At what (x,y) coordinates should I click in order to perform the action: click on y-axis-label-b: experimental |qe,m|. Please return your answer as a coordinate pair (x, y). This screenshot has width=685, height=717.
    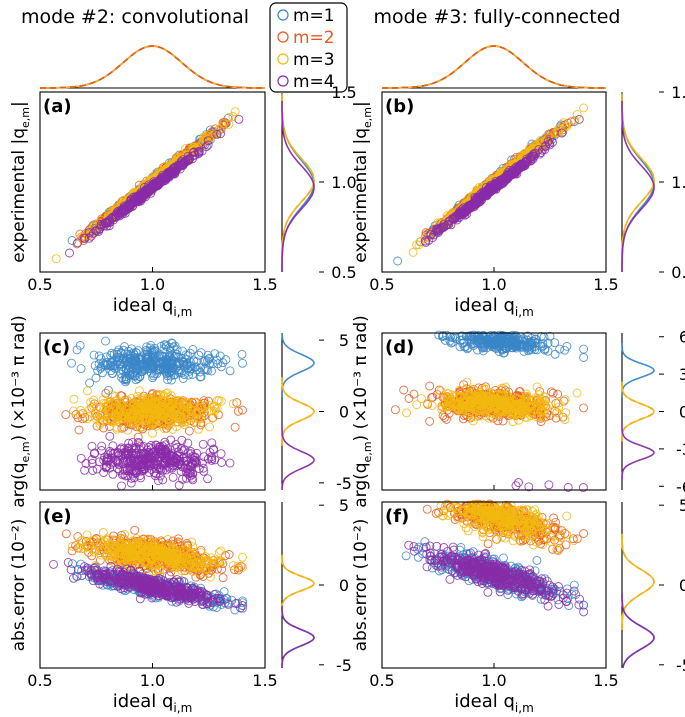
    Looking at the image, I should click on (362, 181).